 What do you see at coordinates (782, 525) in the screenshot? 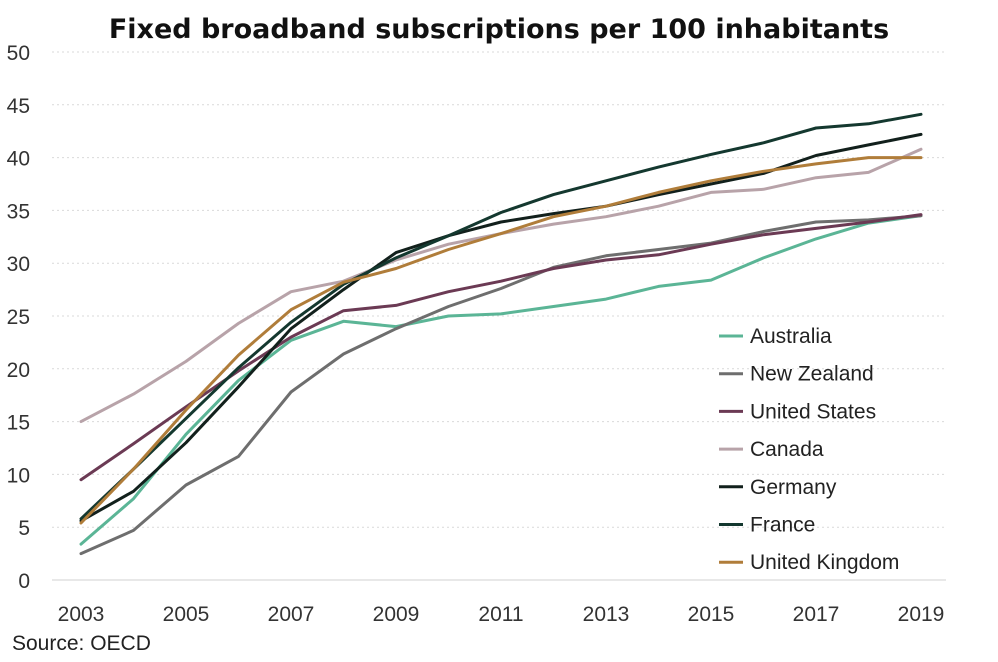
I see `legend-label: France` at bounding box center [782, 525].